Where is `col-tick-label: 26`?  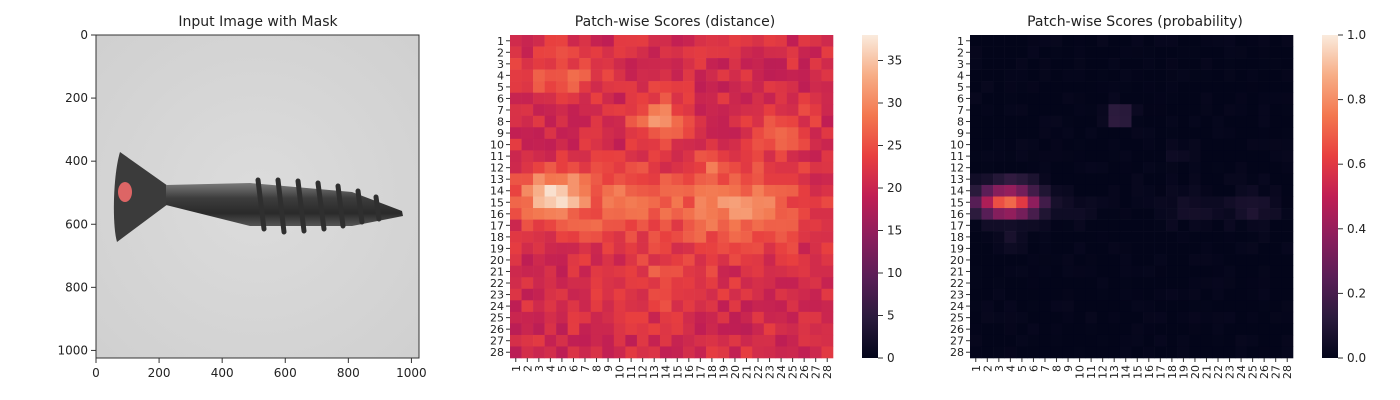 col-tick-label: 26 is located at coordinates (804, 372).